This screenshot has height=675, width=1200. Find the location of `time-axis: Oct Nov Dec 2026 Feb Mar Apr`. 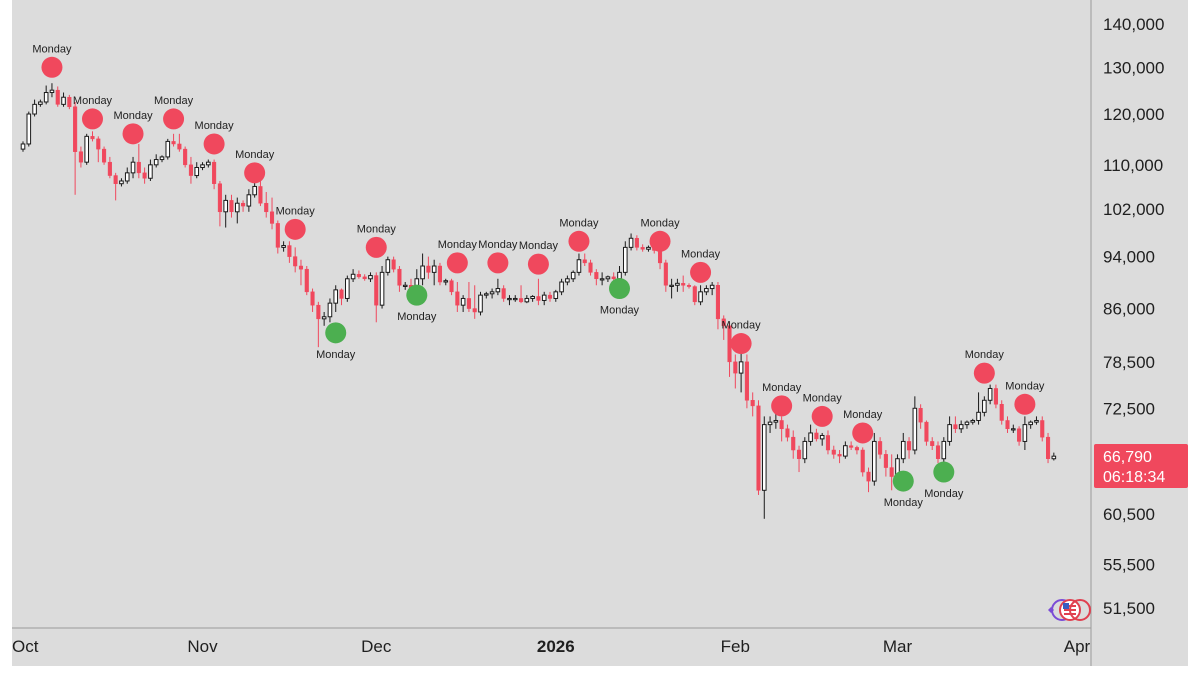

time-axis: Oct Nov Dec 2026 Feb Mar Apr is located at coordinates (551, 646).